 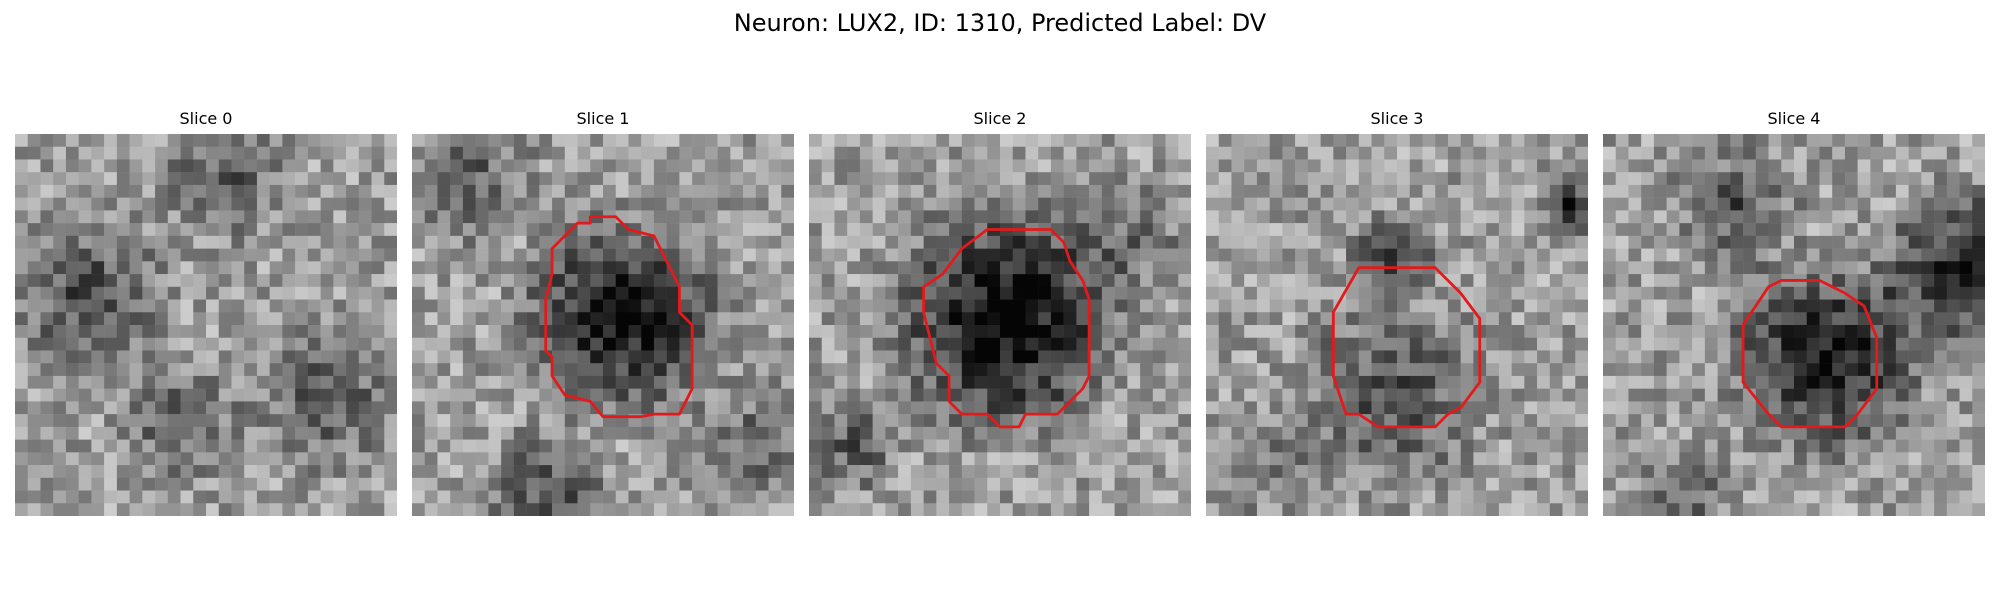 I want to click on slice-title: Slice 3, so click(x=1397, y=118).